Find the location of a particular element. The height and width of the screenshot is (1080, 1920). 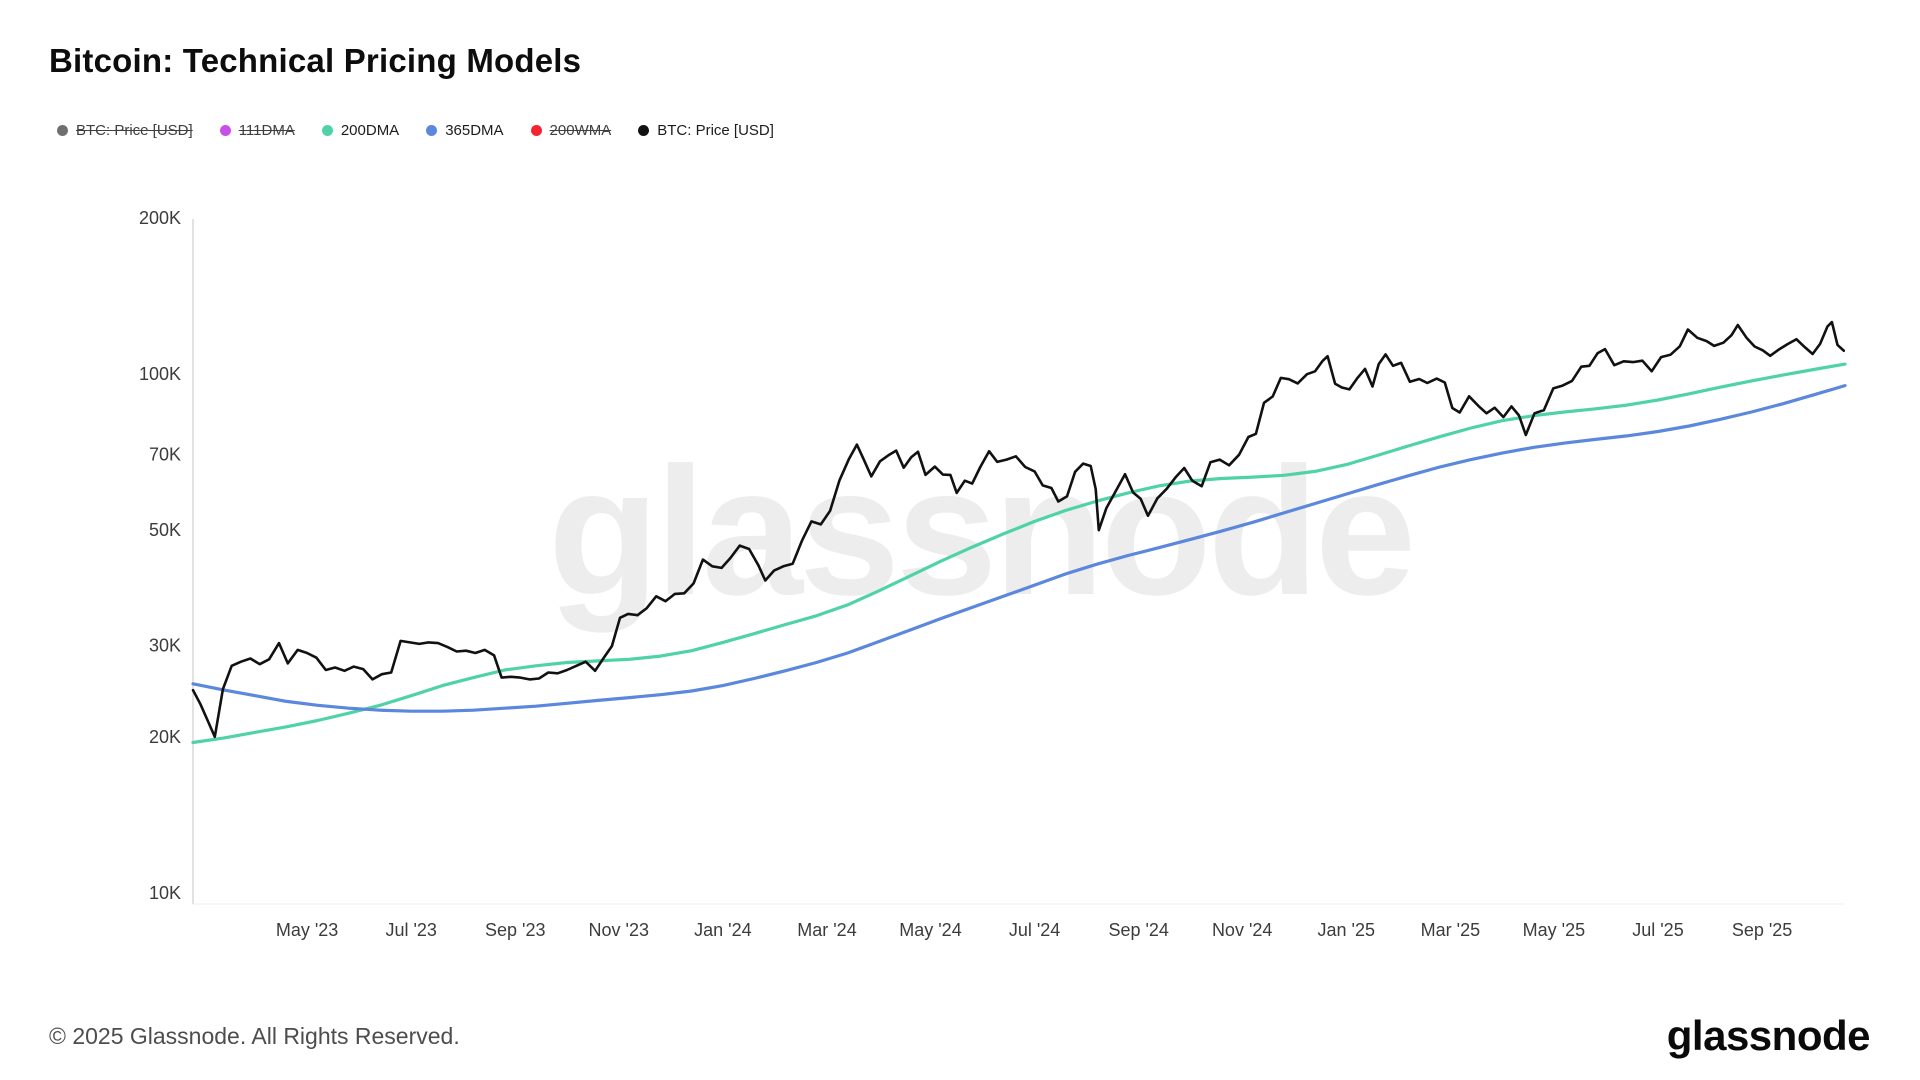

x-tick-label: Jan '24 is located at coordinates (722, 930).